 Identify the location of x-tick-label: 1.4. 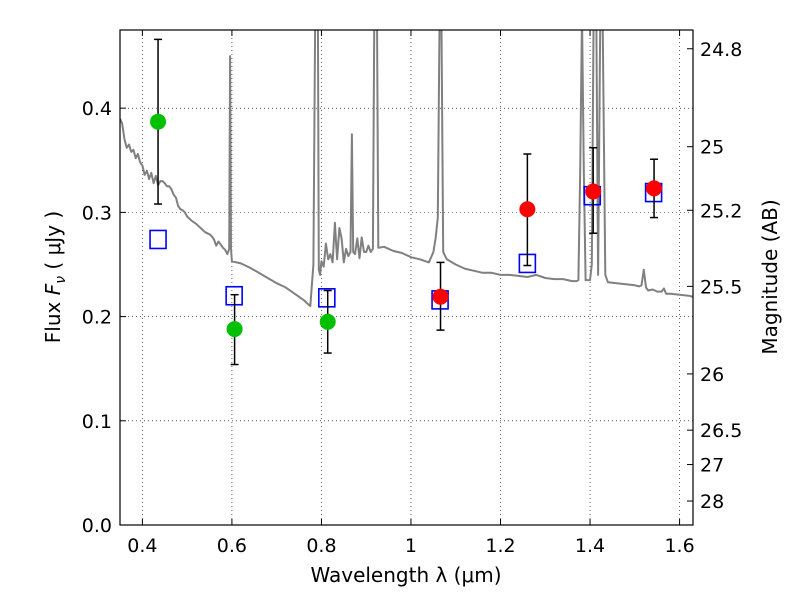
(590, 546).